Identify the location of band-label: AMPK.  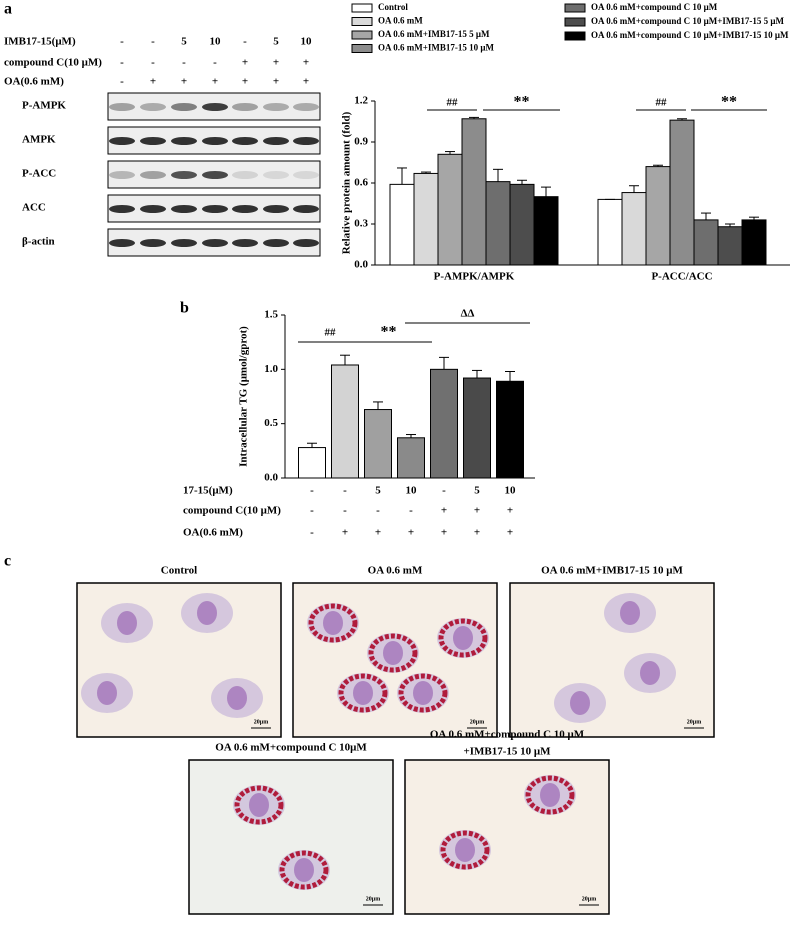
(39, 140).